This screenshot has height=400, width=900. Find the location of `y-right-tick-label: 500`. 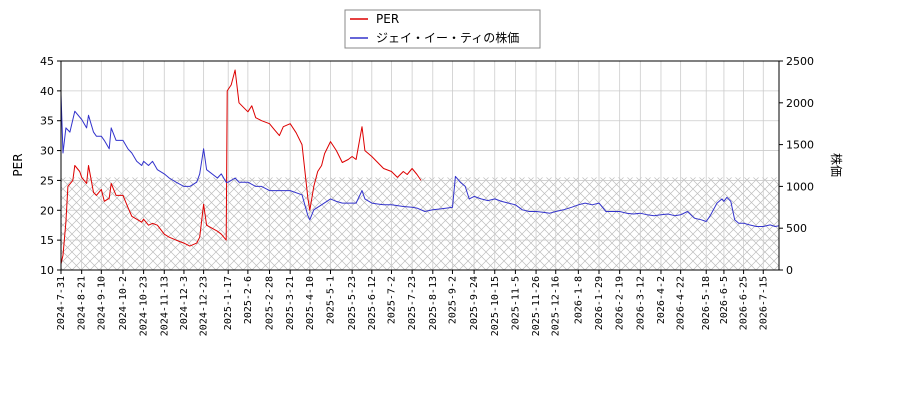

y-right-tick-label: 500 is located at coordinates (796, 228).